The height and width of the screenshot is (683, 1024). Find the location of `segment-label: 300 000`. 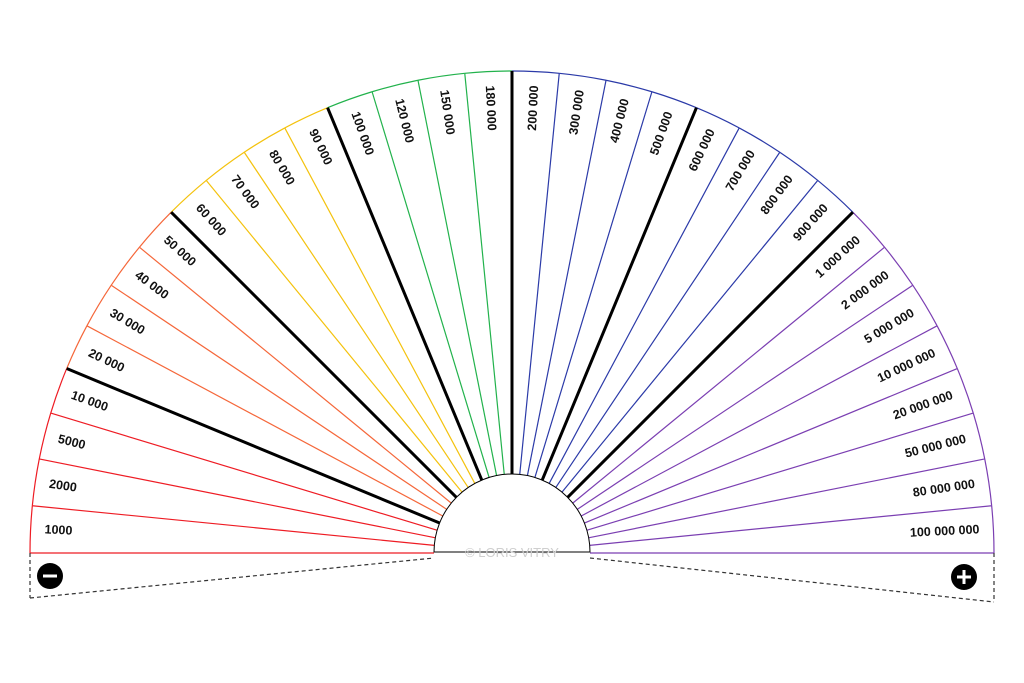

segment-label: 300 000 is located at coordinates (576, 112).